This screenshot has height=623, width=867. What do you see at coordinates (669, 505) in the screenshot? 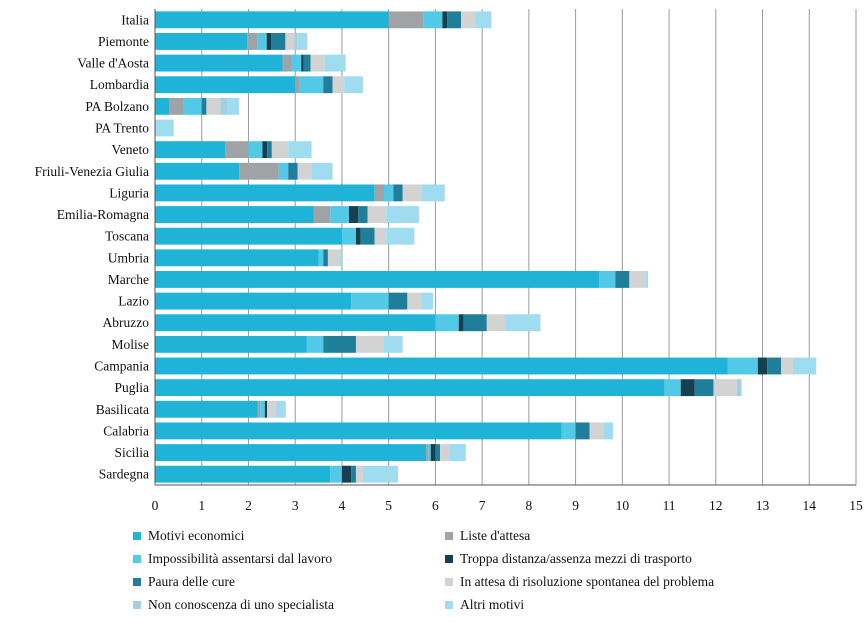
I see `x-tick-label: 11` at bounding box center [669, 505].